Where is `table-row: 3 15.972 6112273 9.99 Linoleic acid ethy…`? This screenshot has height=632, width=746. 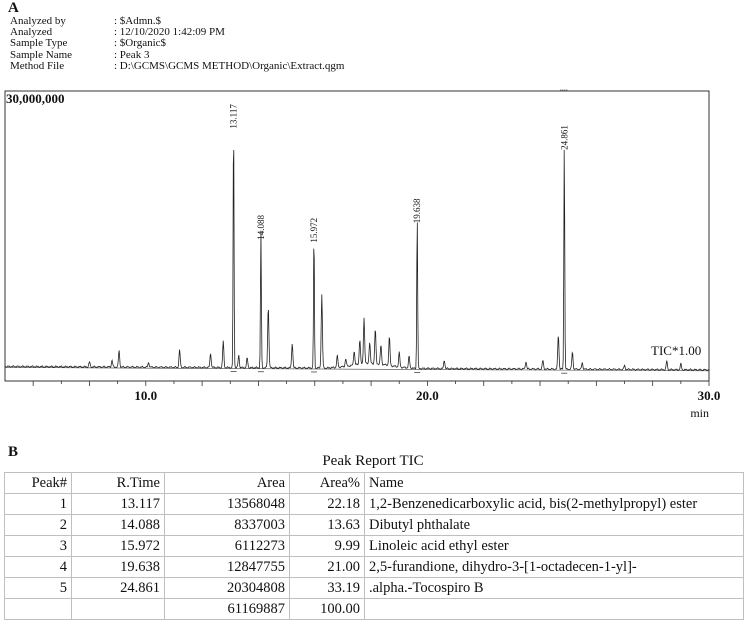
table-row: 3 15.972 6112273 9.99 Linoleic acid ethy… is located at coordinates (374, 546).